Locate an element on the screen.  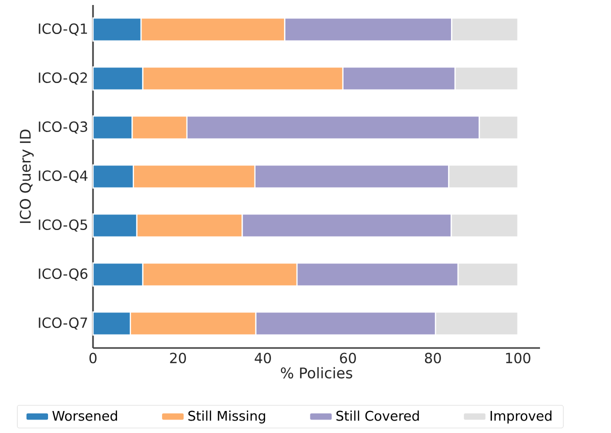
y-tick-label: ICO-Q5 is located at coordinates (63, 225).